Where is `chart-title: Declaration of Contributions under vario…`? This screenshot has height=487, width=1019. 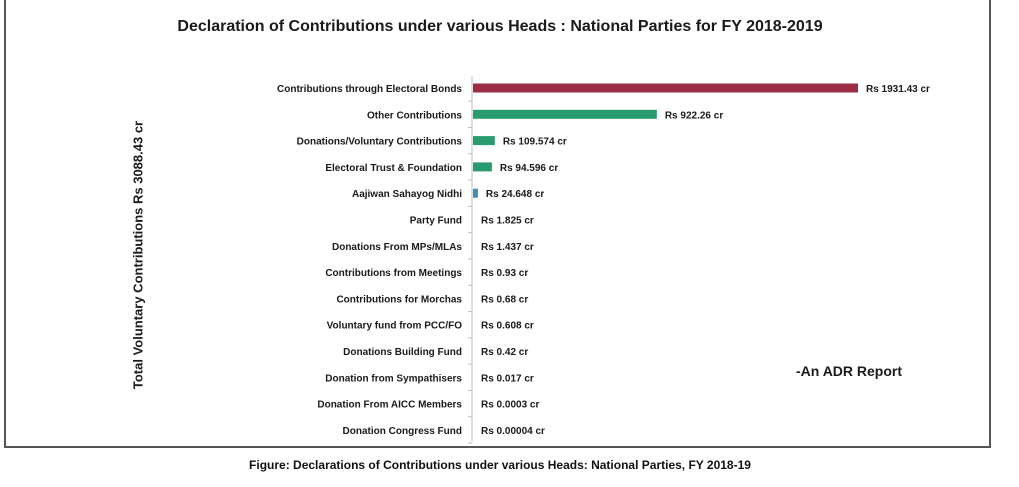
chart-title: Declaration of Contributions under vario… is located at coordinates (500, 26).